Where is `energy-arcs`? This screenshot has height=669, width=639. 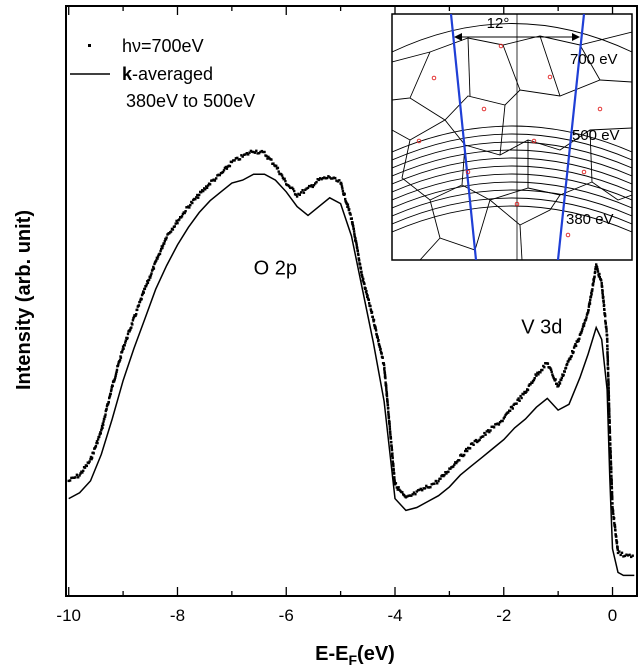
energy-arcs is located at coordinates (512, 128).